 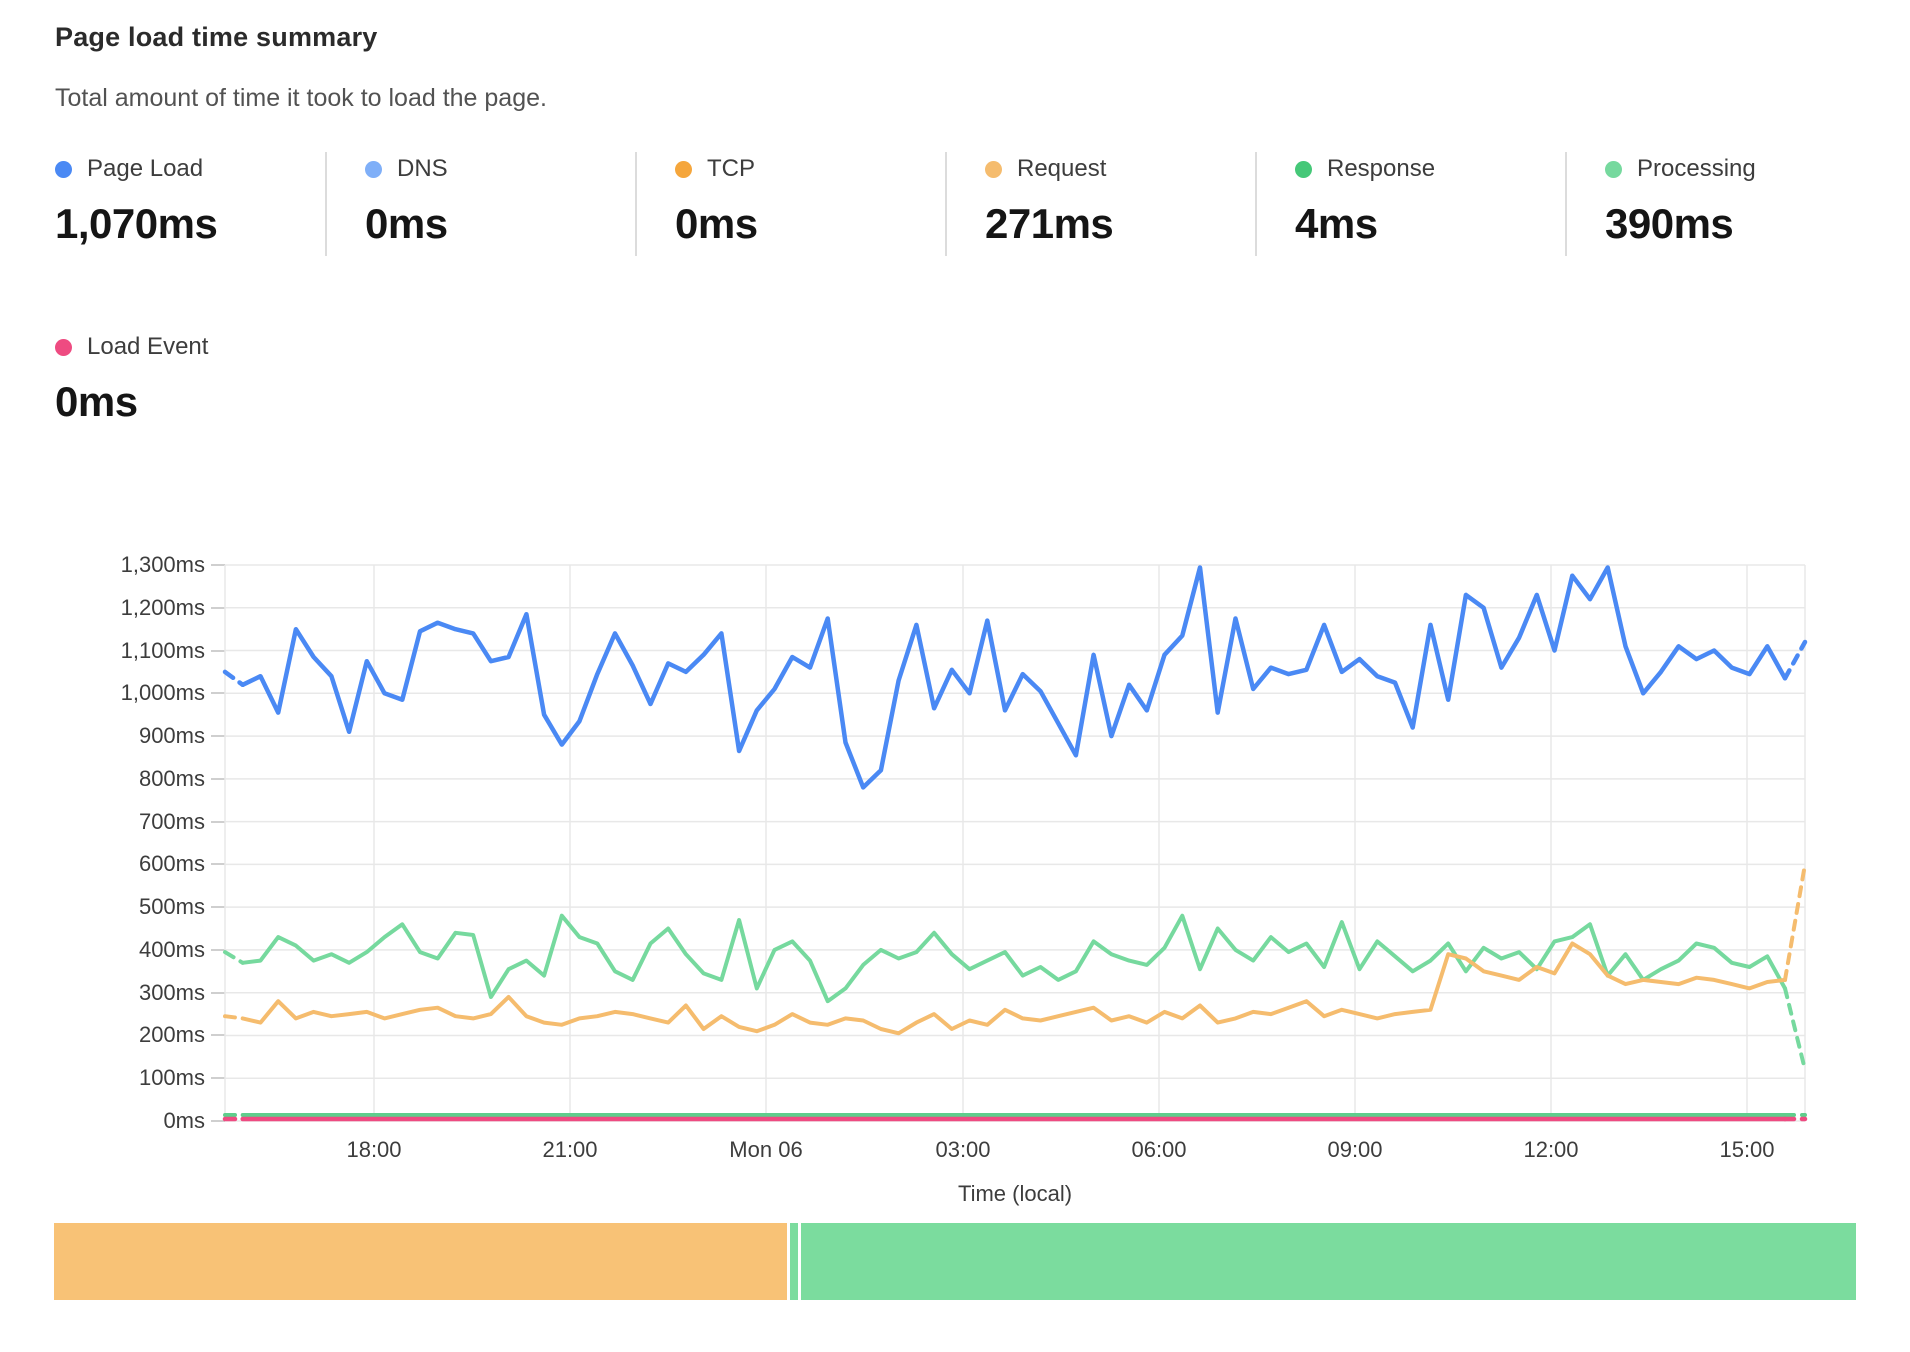 I want to click on metric-head: Request, so click(x=1120, y=169).